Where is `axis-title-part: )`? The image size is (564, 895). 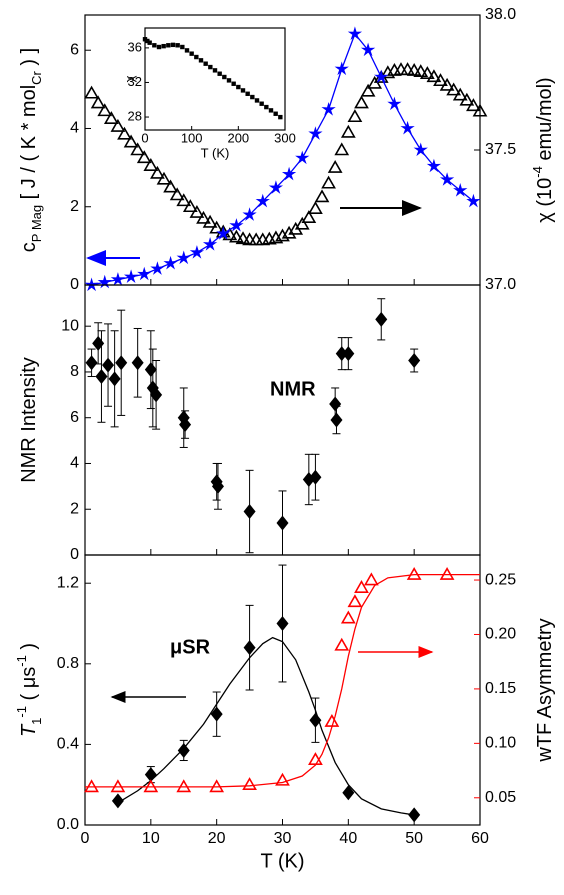 axis-title-part: ) is located at coordinates (29, 649).